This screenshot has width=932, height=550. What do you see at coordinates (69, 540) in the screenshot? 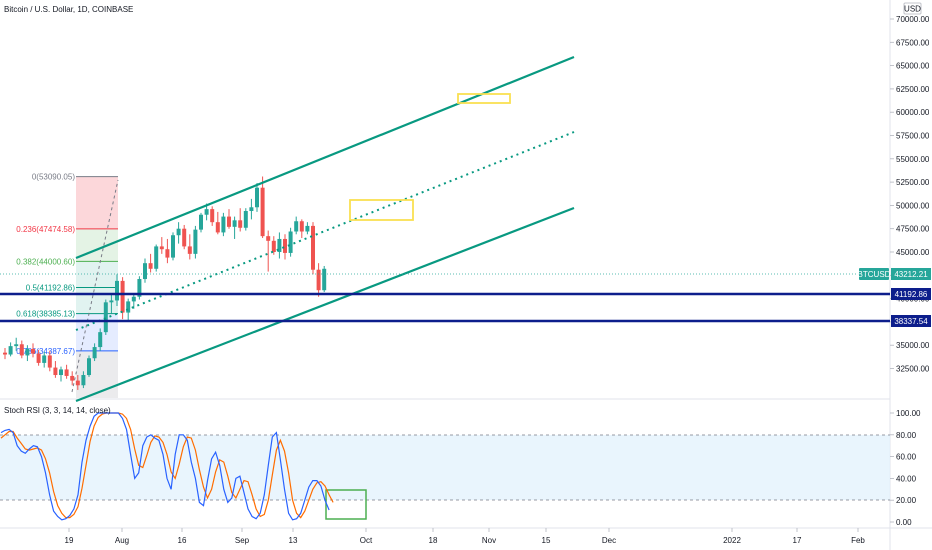
I see `time-tick-0: 19` at bounding box center [69, 540].